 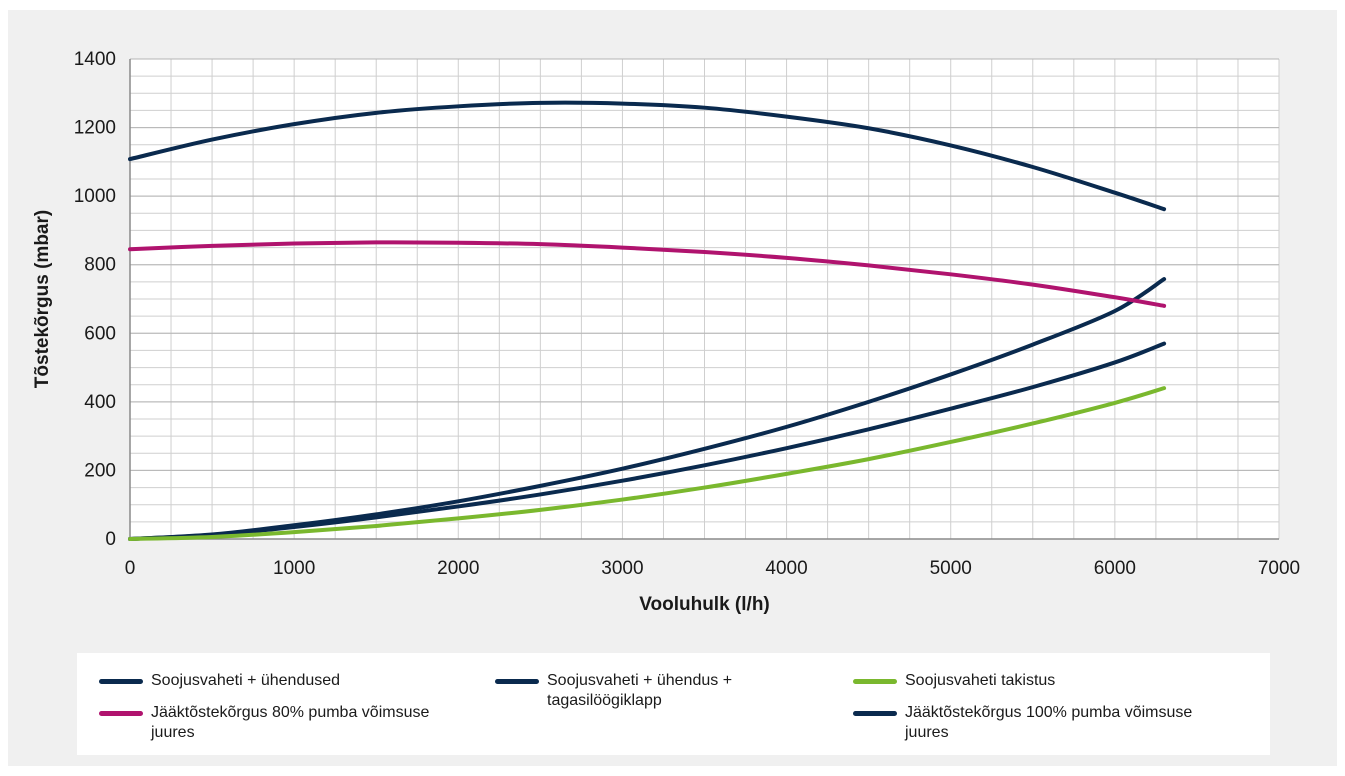 I want to click on y-axis-title: Tõstekõrgus (mbar), so click(x=42, y=299).